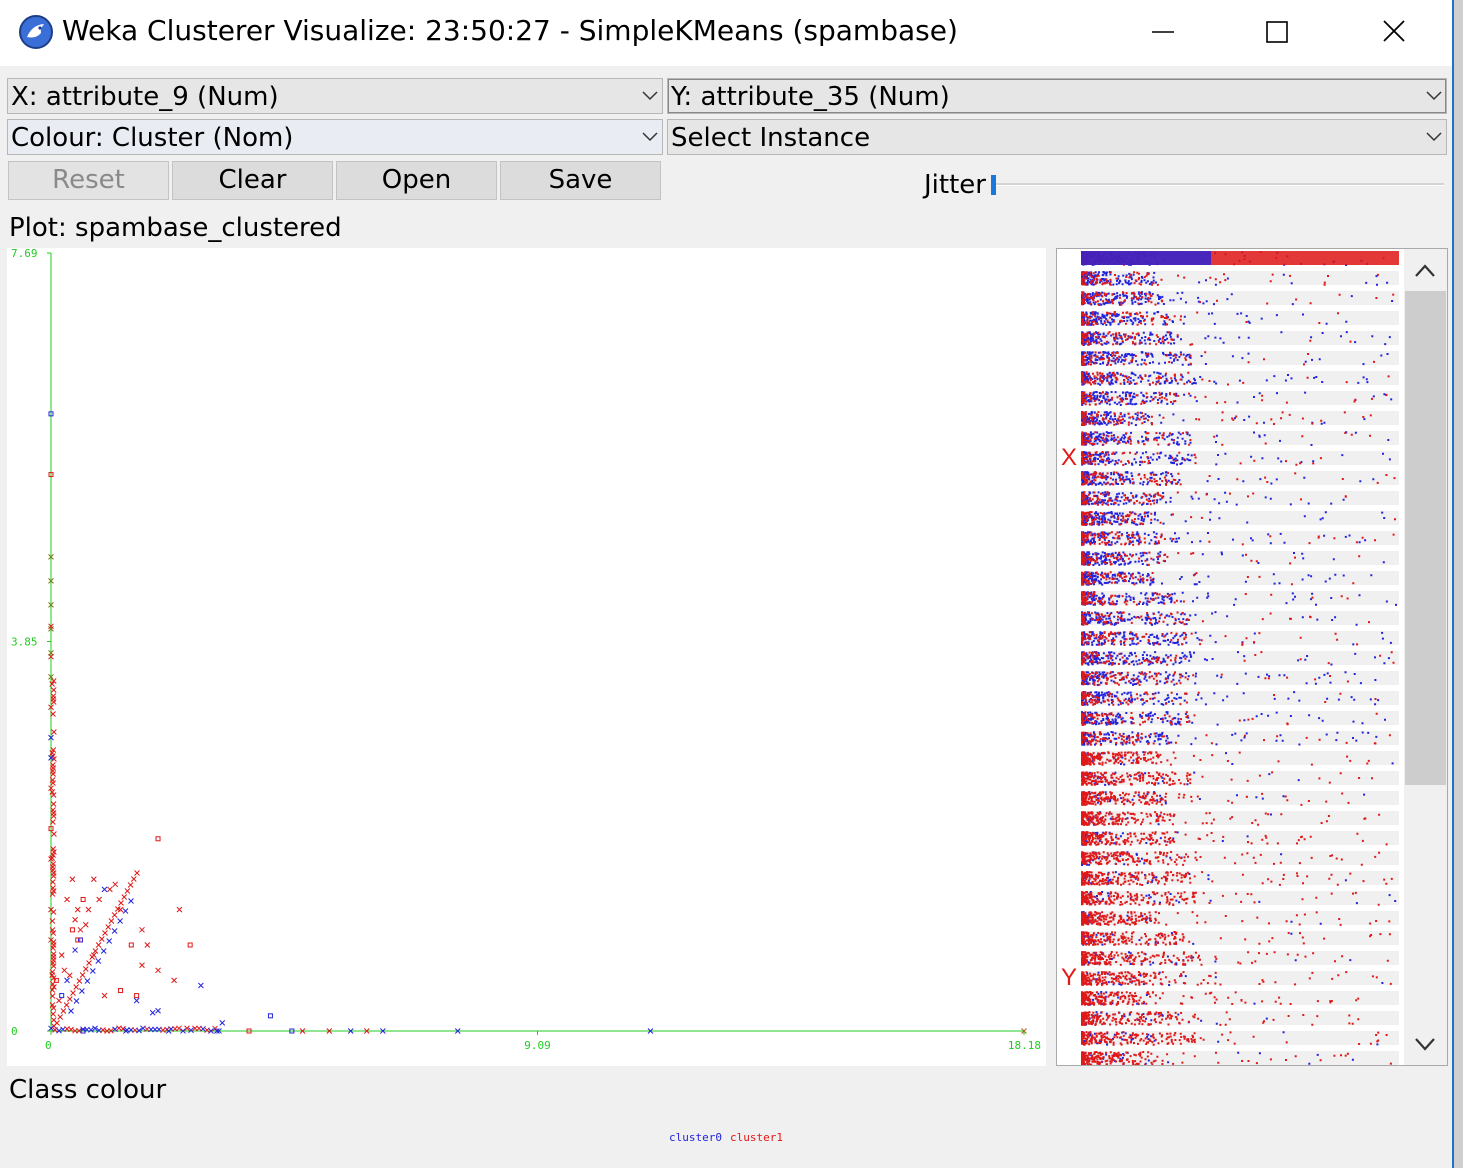 The width and height of the screenshot is (1463, 1168). Describe the element at coordinates (770, 138) in the screenshot. I see `select-instance-value: Select Instance` at that location.